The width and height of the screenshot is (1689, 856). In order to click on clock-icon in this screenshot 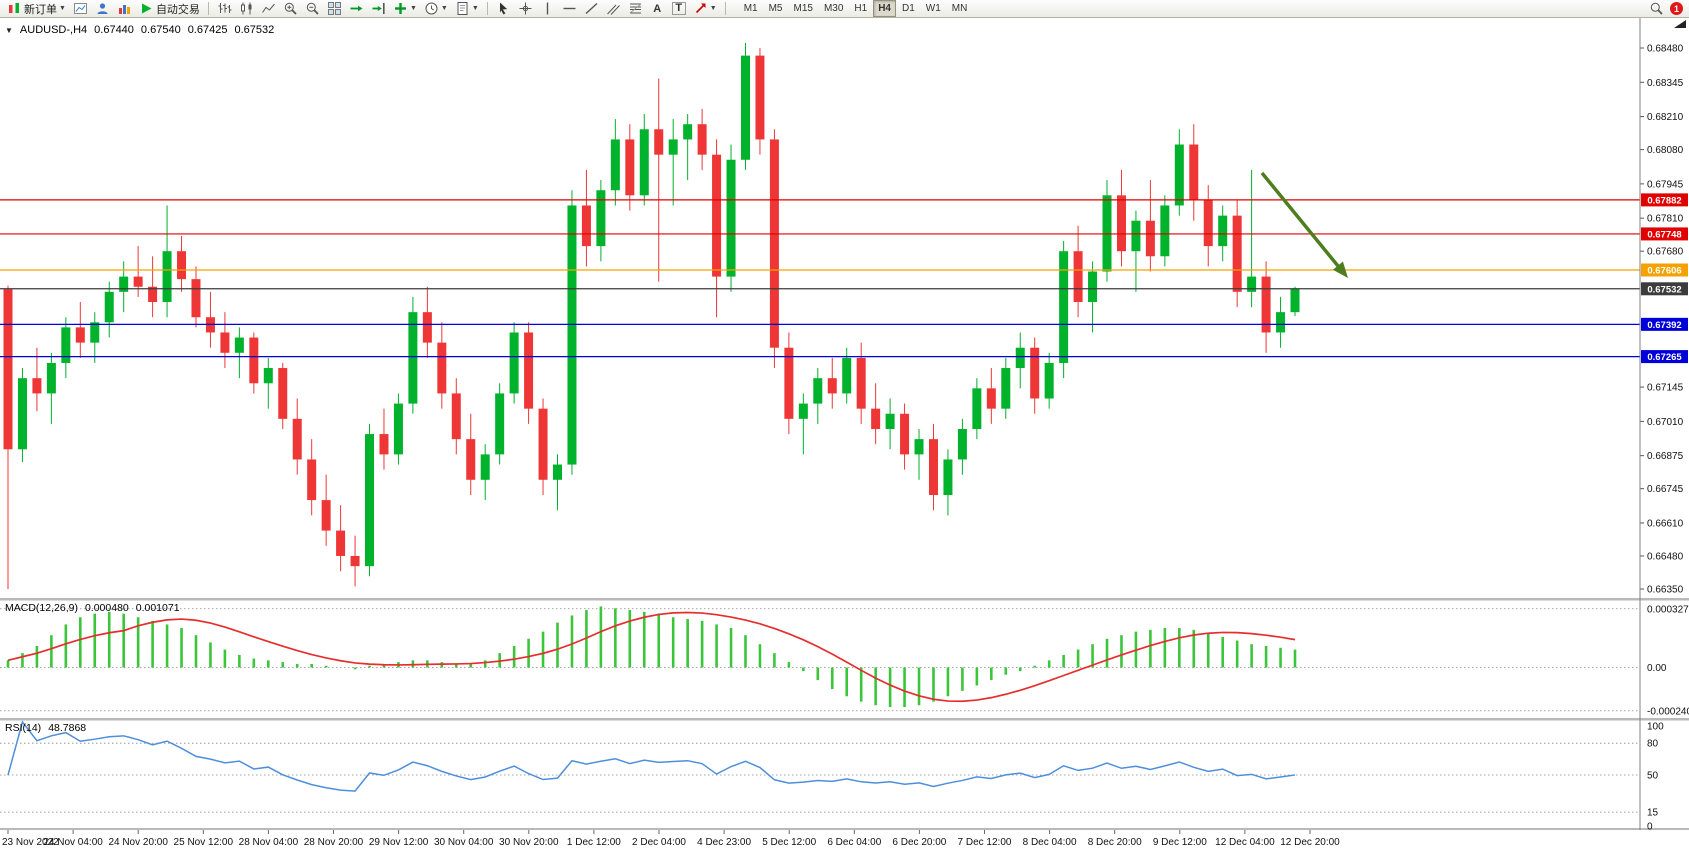, I will do `click(431, 8)`.